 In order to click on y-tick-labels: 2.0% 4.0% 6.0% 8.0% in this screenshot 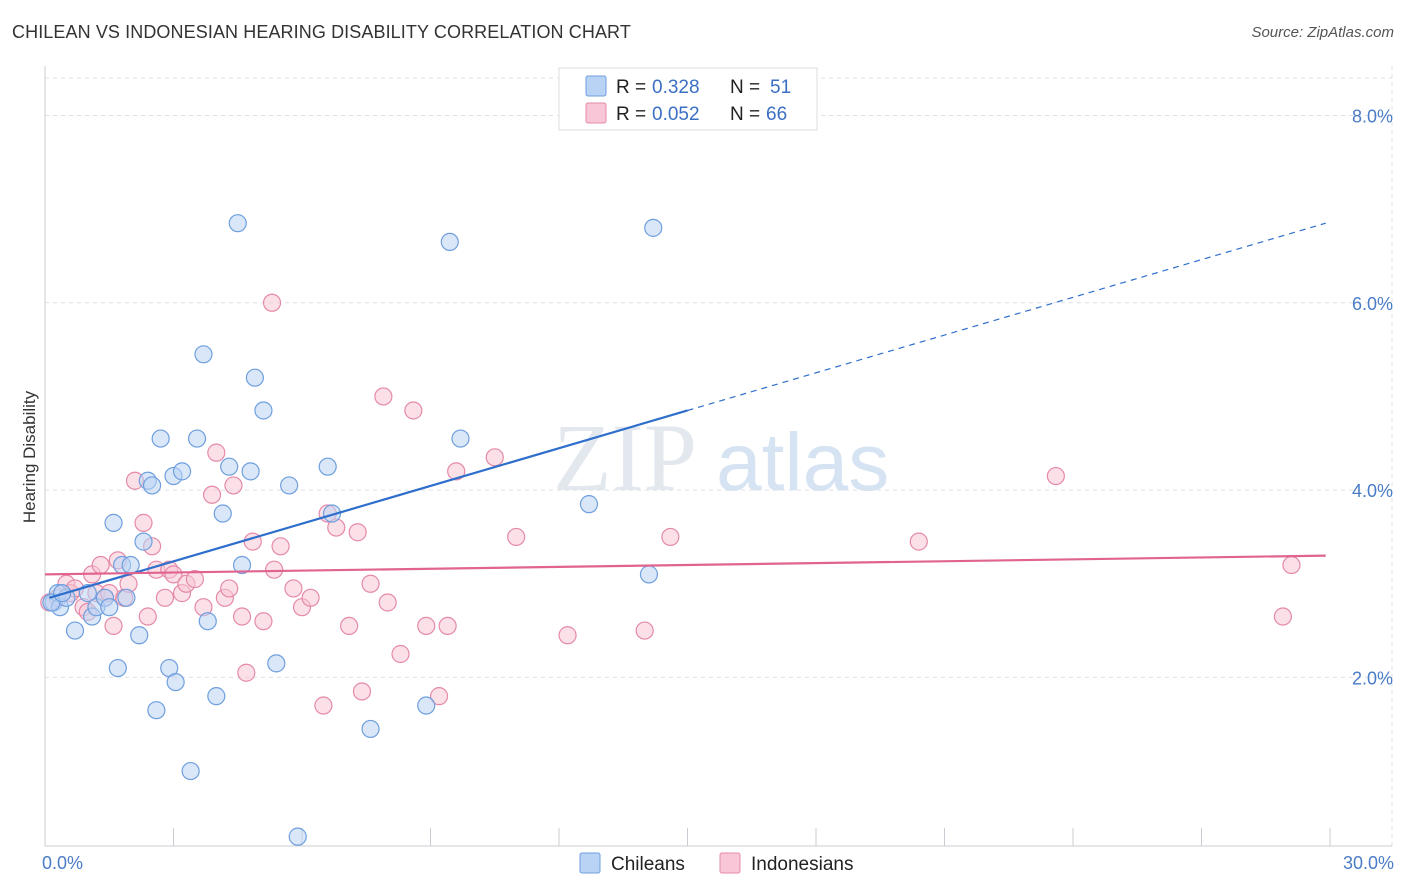, I will do `click(1372, 397)`.